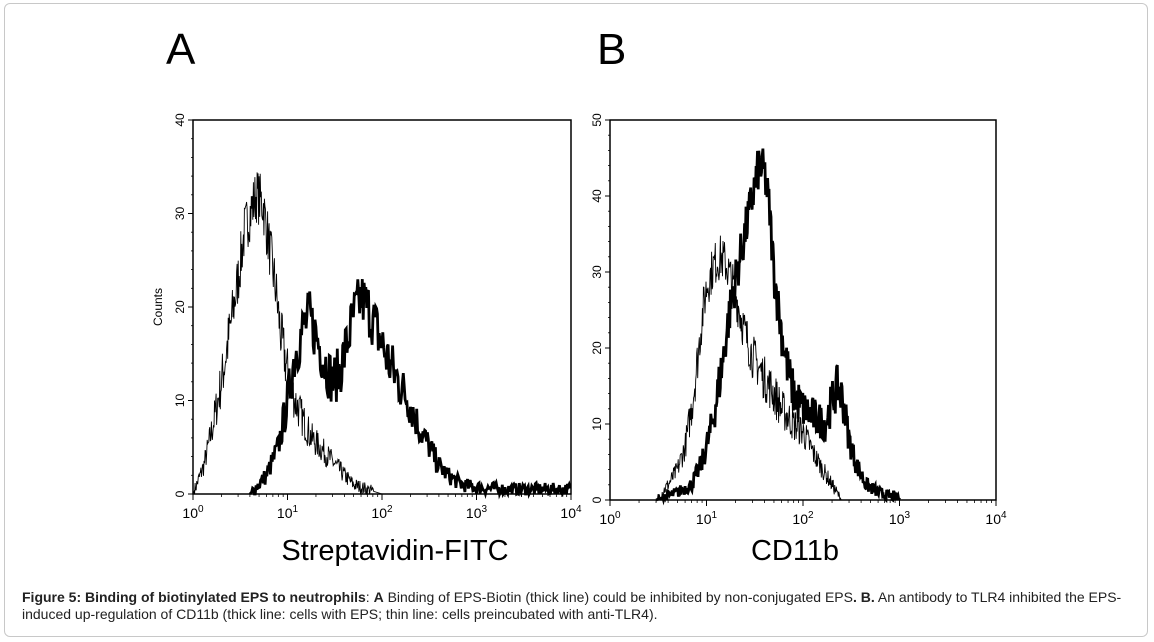 Image resolution: width=1154 pixels, height=642 pixels. What do you see at coordinates (158, 307) in the screenshot?
I see `chart-a-y-axis-label: Counts` at bounding box center [158, 307].